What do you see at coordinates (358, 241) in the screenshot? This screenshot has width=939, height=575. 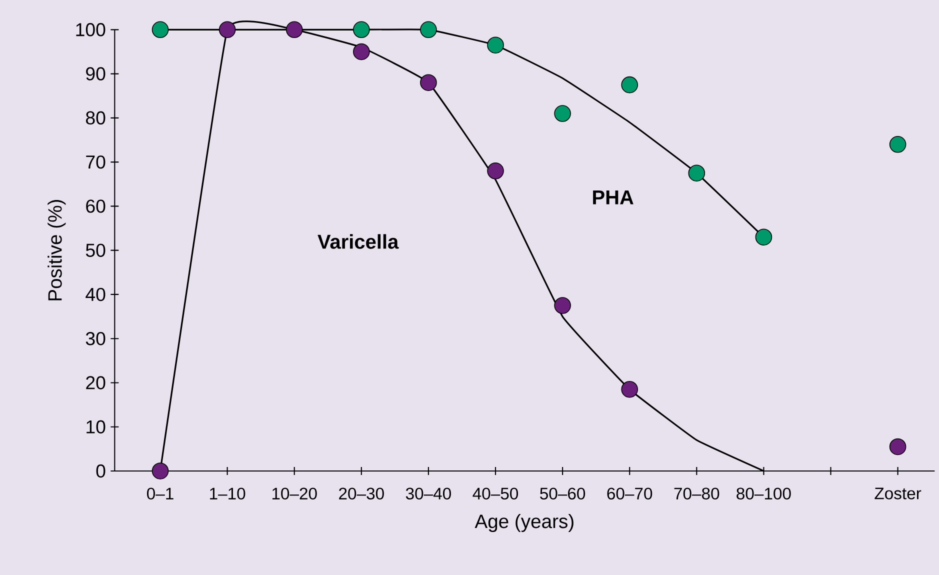 I see `annotation: Varicella` at bounding box center [358, 241].